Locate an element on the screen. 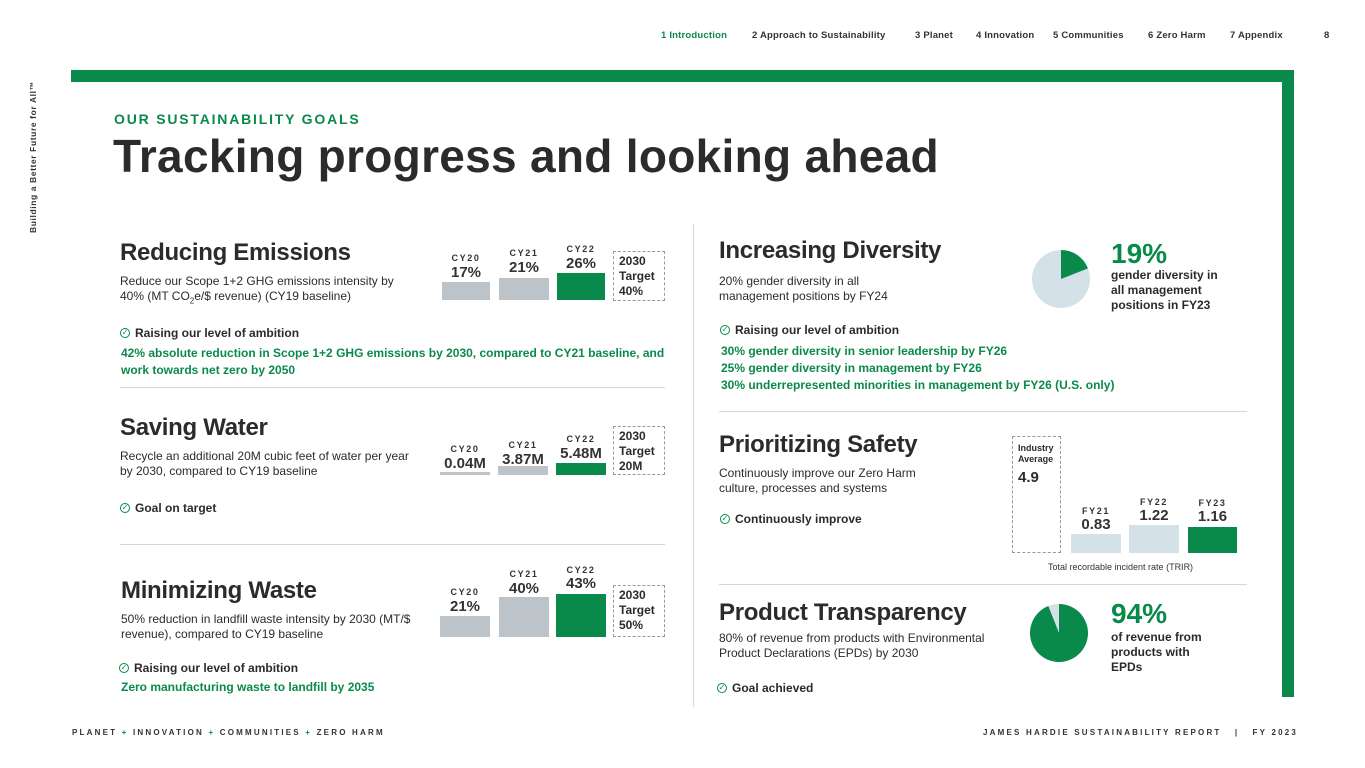  waste-value-label: 21% is located at coordinates (465, 606).